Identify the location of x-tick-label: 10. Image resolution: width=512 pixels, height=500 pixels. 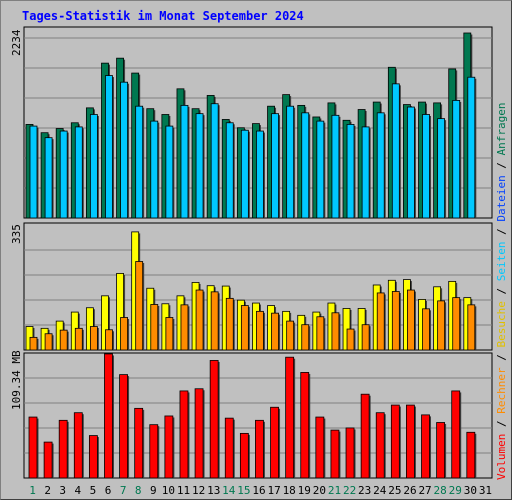
(168, 490).